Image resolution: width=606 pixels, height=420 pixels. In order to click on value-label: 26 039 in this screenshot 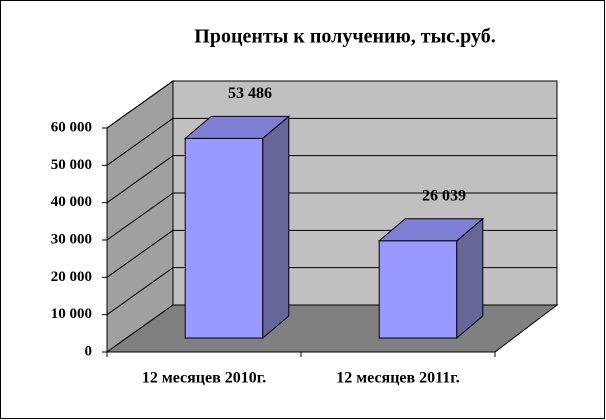, I will do `click(444, 195)`.